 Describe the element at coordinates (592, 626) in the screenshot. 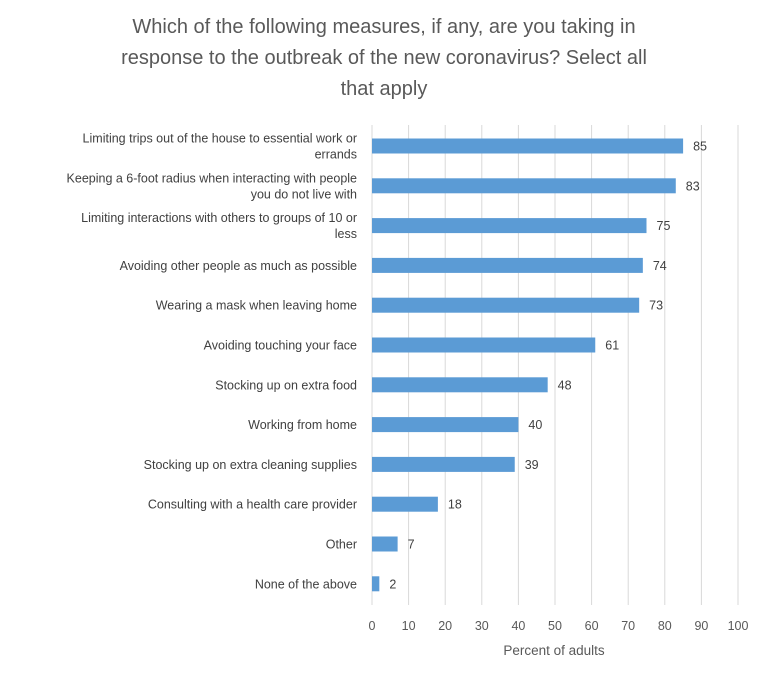

I see `x-tick-label: 60` at that location.